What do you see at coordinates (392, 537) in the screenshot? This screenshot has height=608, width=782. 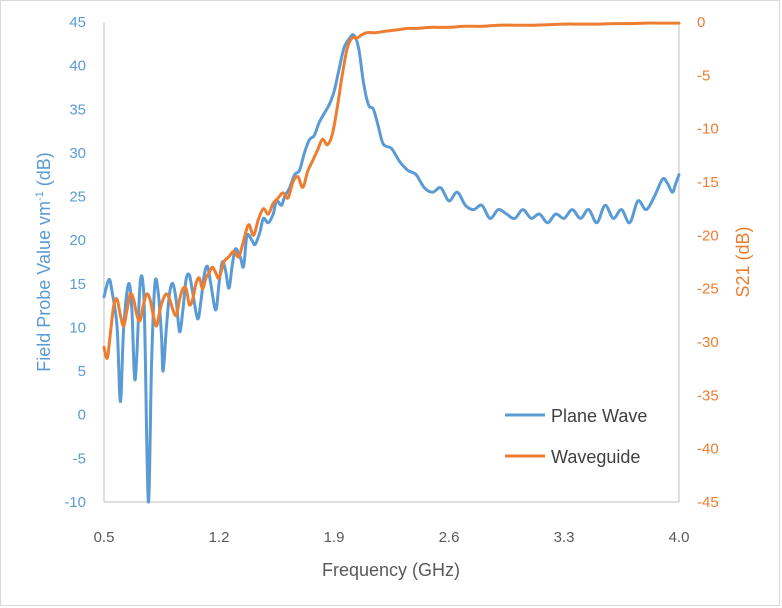 I see `x-axis-ticks: 0.5 1.2 1.9 2.6 3.3 4.0` at bounding box center [392, 537].